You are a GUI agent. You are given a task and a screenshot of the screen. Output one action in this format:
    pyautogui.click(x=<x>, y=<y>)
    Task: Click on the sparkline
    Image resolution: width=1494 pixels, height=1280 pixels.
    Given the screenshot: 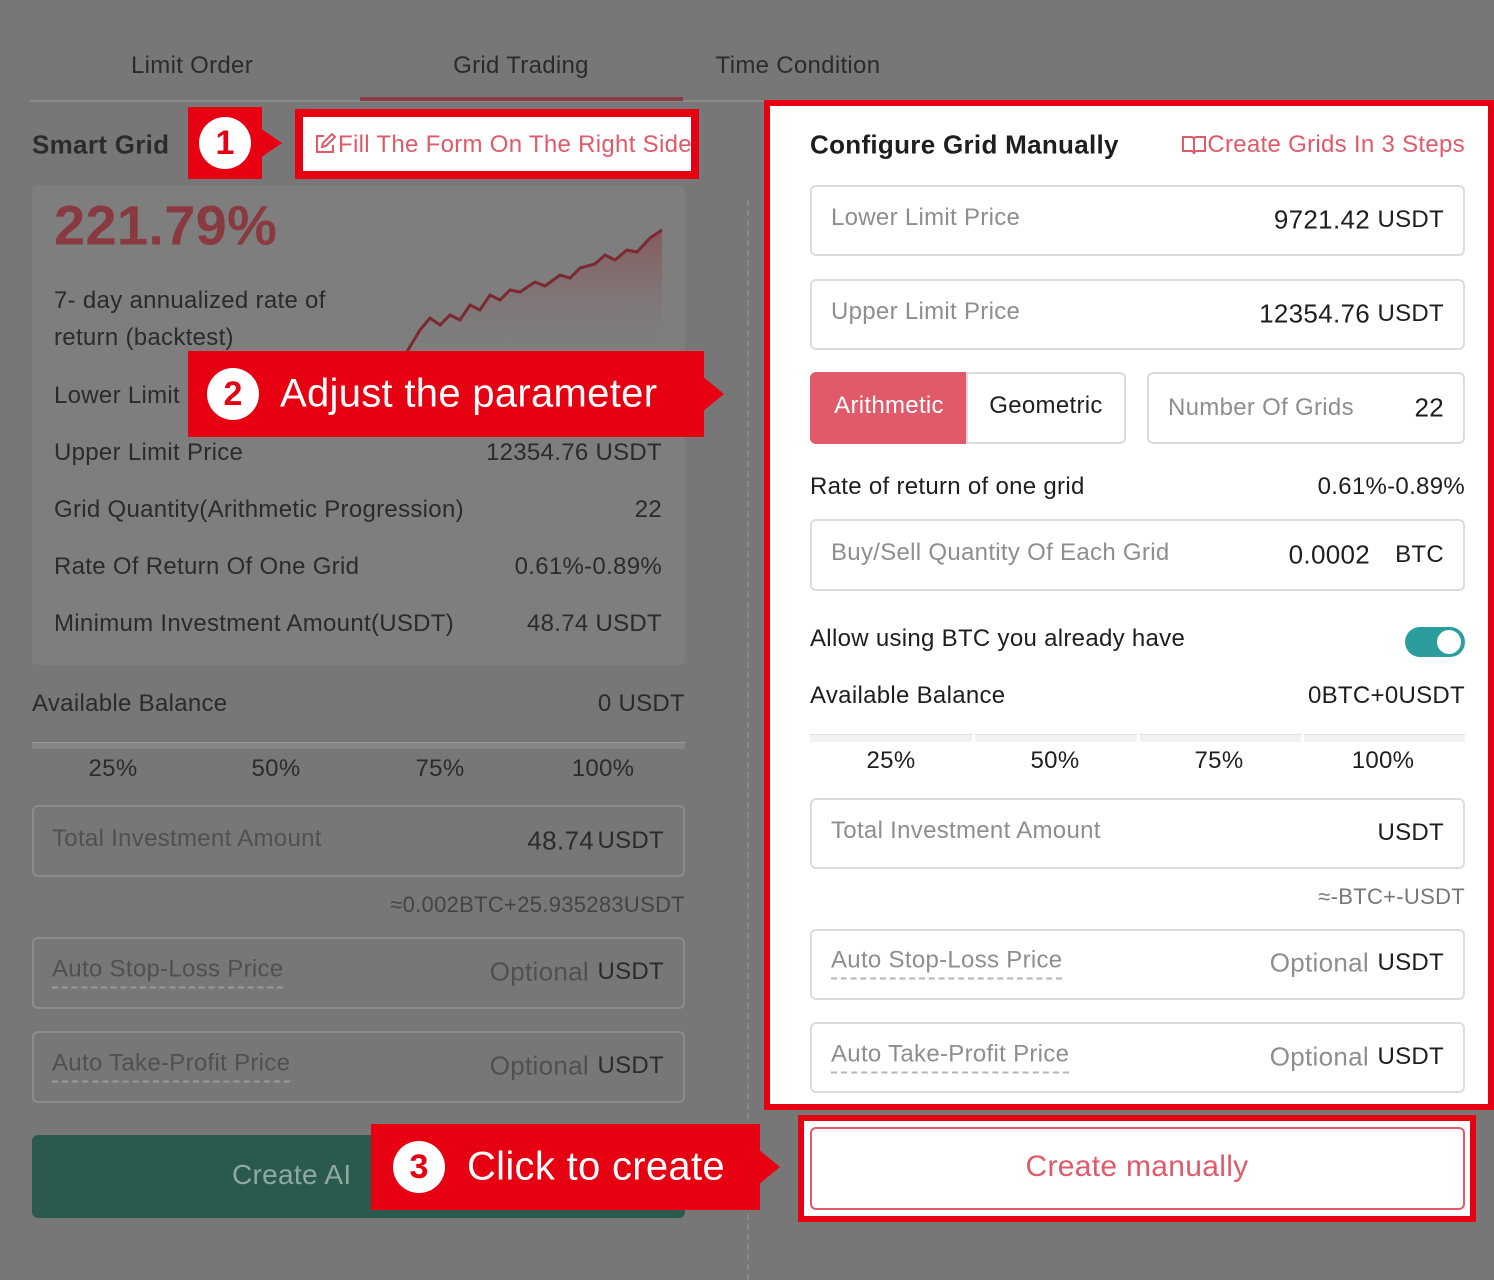 What is the action you would take?
    pyautogui.click(x=533, y=294)
    